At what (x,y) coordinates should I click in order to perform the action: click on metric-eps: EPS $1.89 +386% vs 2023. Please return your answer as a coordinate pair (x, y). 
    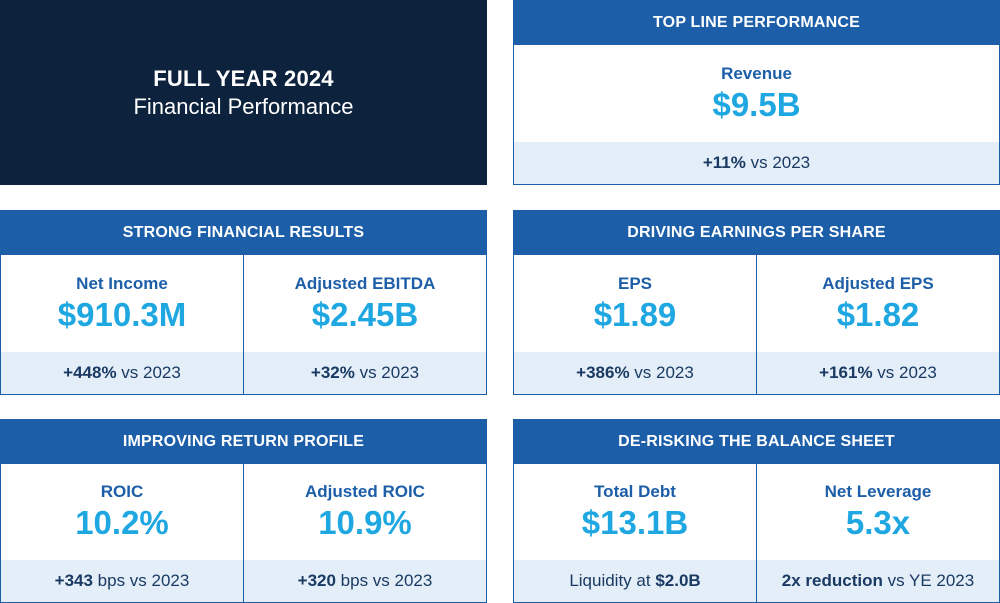
    Looking at the image, I should click on (635, 324).